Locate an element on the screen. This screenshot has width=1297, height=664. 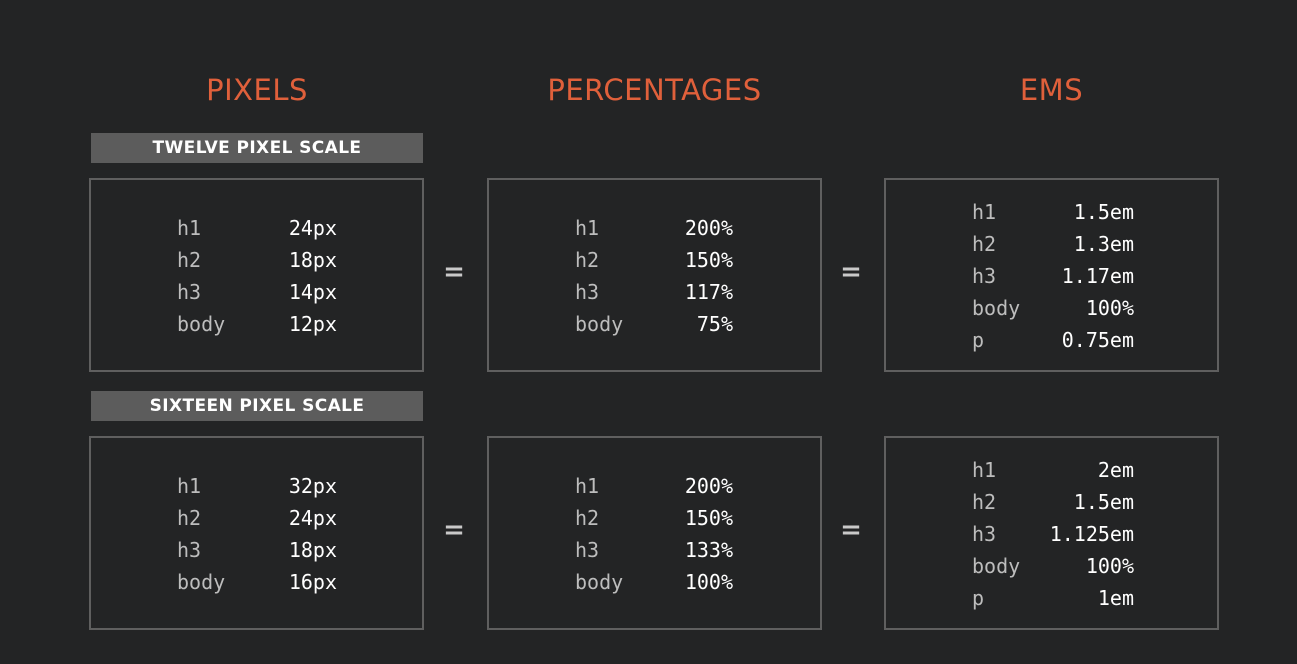
row-value: 1.17em is located at coordinates (1097, 276).